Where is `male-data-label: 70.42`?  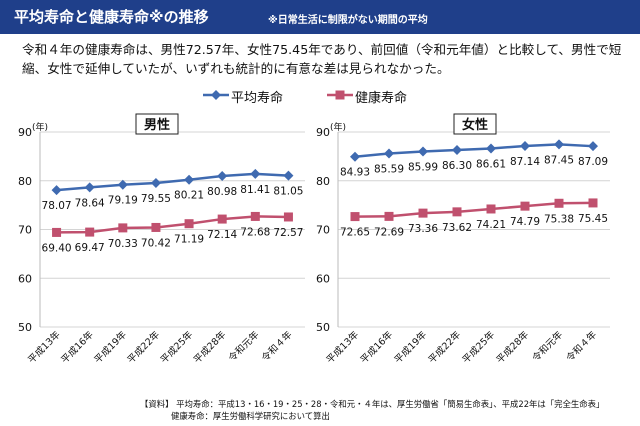 male-data-label: 70.42 is located at coordinates (156, 243).